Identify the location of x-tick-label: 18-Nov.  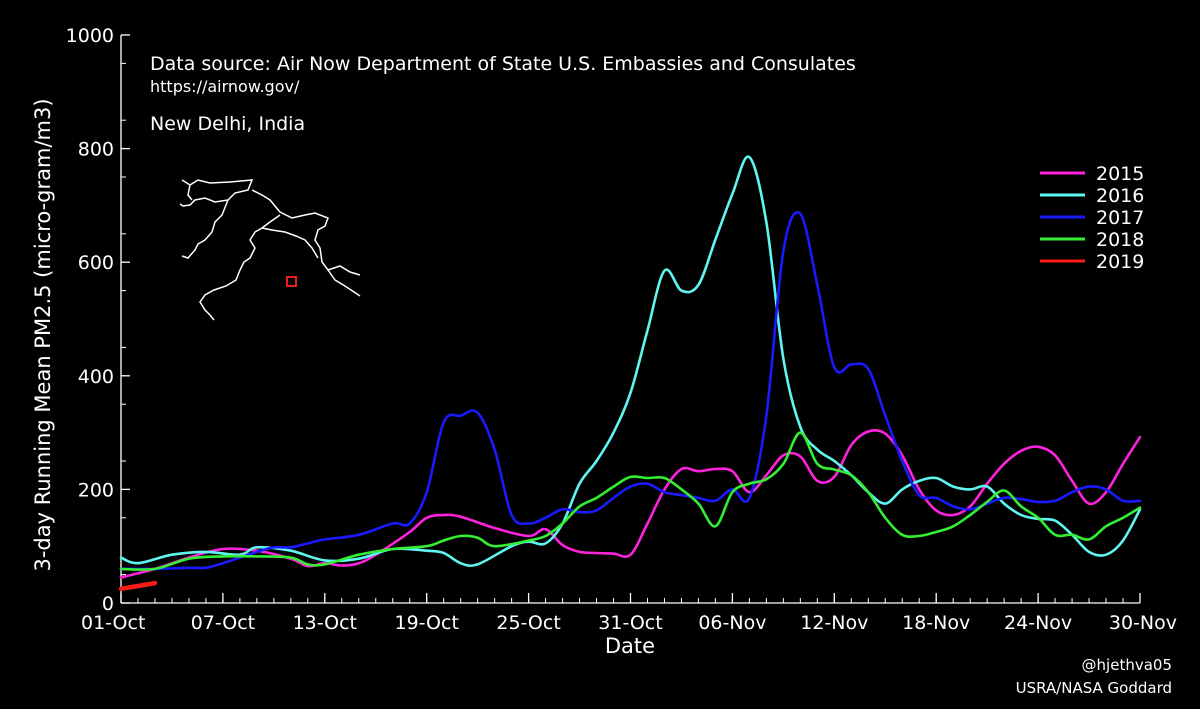
(936, 623).